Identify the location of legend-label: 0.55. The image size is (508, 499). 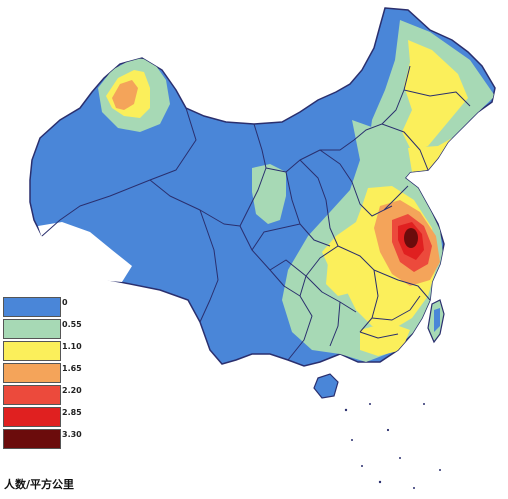
(72, 324).